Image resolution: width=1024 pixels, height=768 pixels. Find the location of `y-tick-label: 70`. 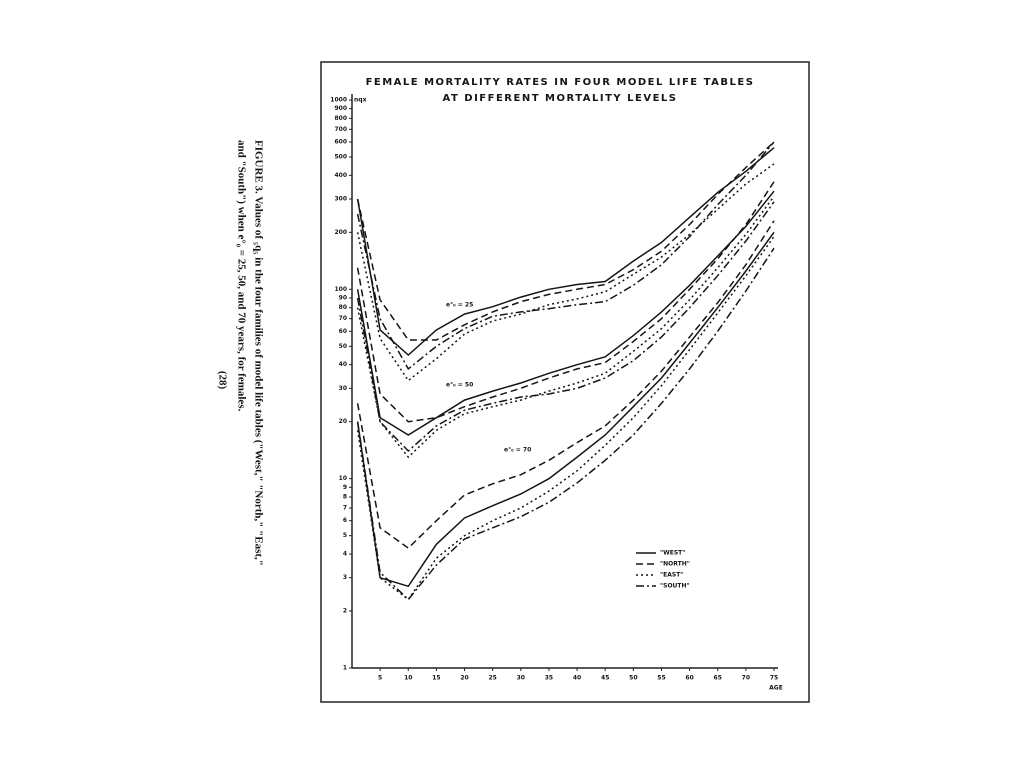

y-tick-label: 70 is located at coordinates (343, 318).